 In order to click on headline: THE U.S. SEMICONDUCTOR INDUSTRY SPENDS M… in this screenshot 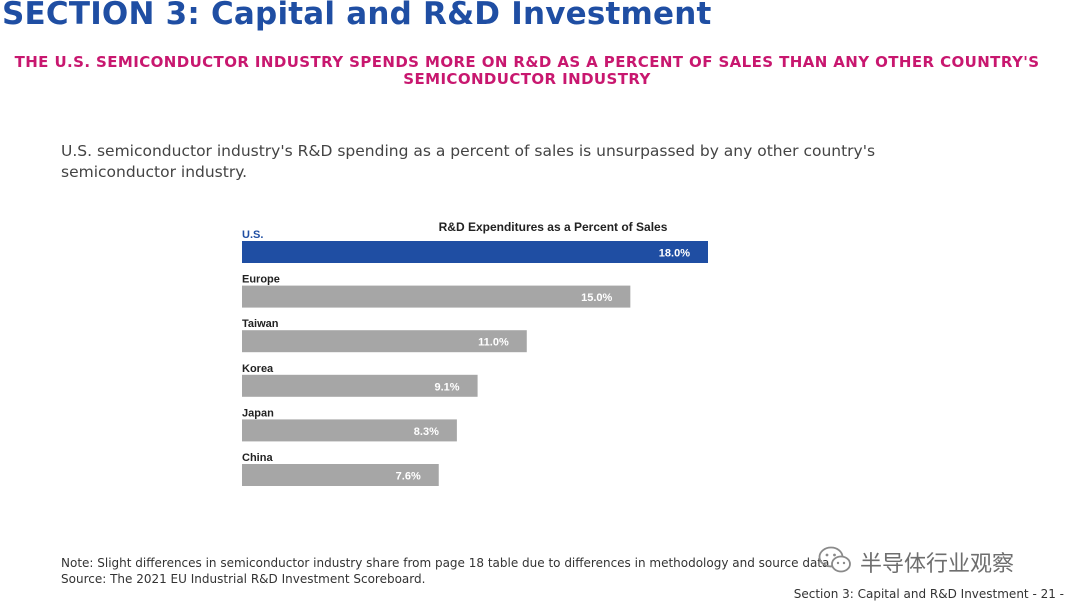, I will do `click(527, 71)`.